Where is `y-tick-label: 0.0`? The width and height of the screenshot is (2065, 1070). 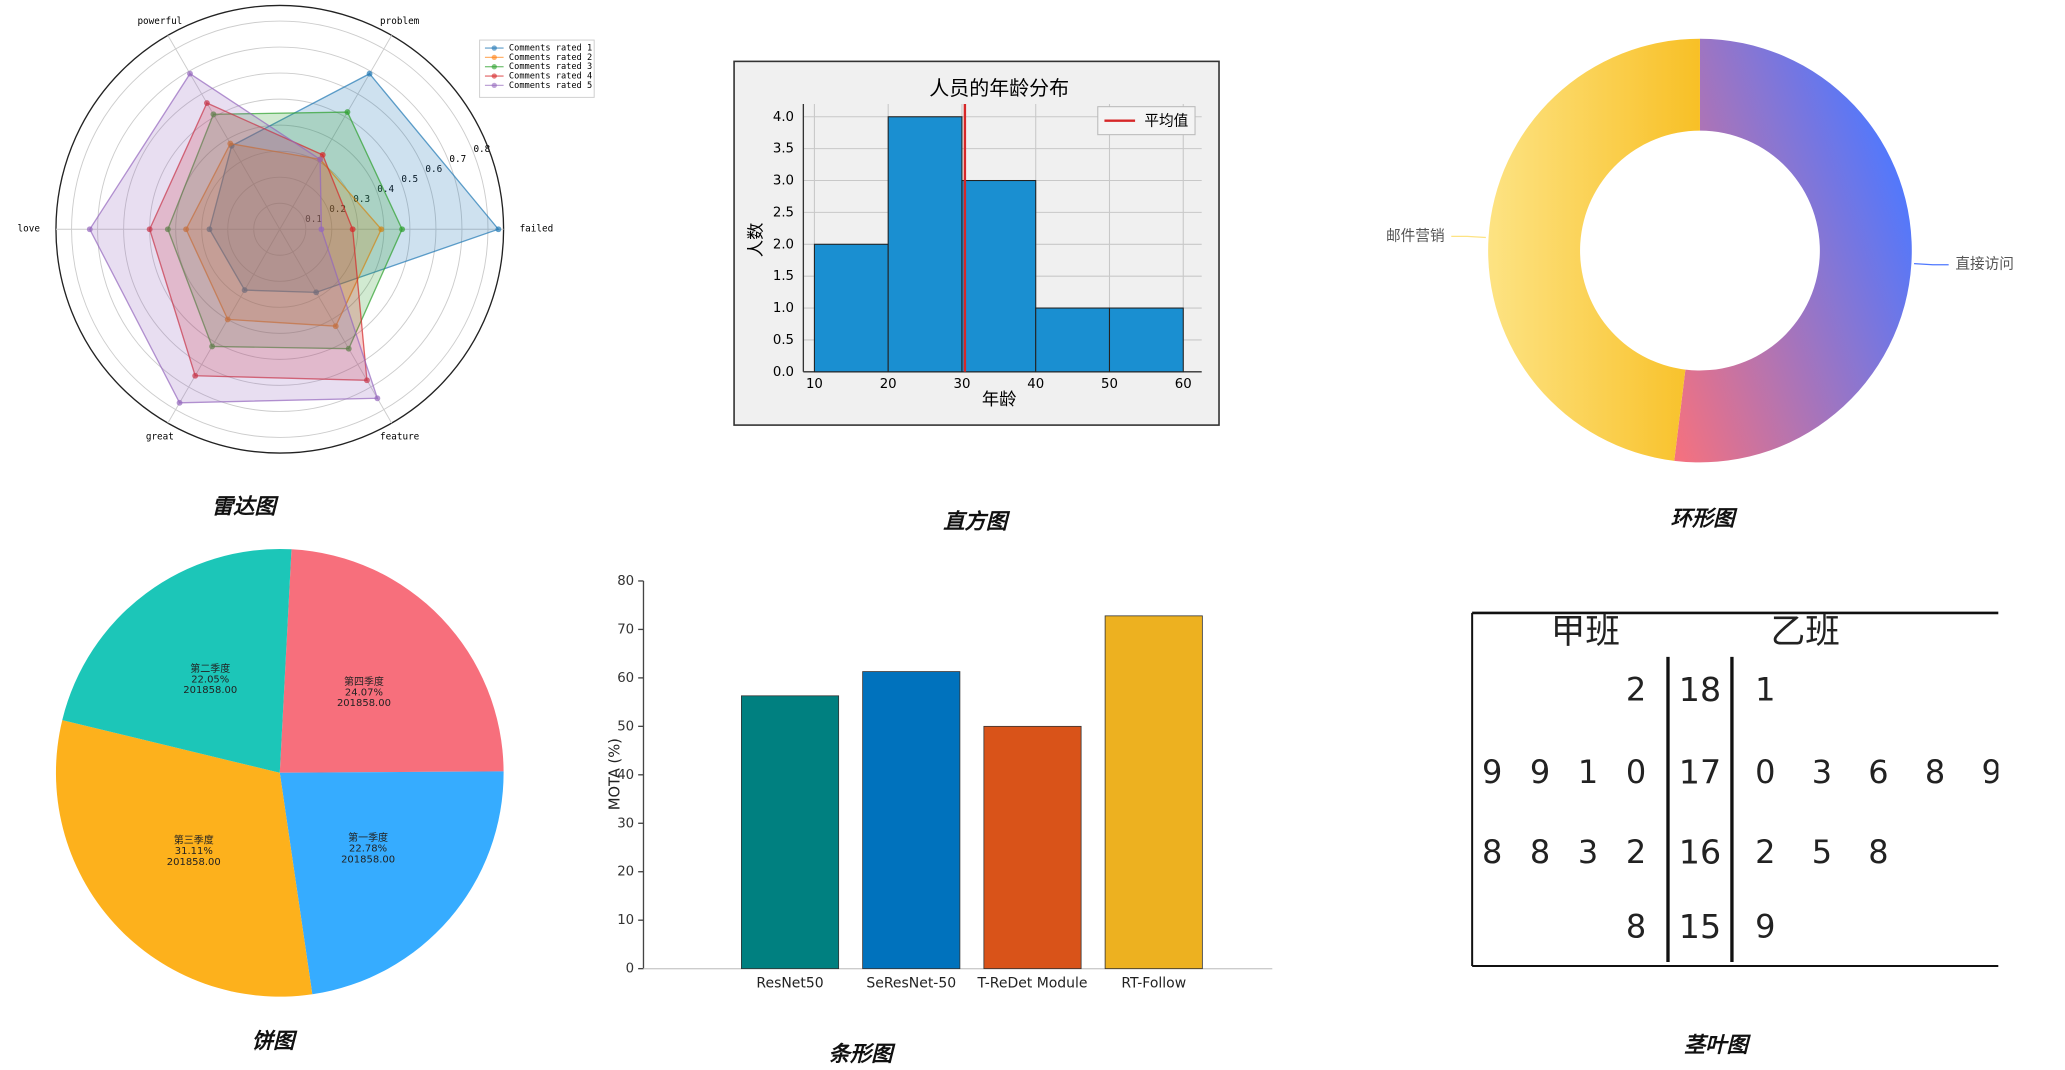
y-tick-label: 0.0 is located at coordinates (783, 372).